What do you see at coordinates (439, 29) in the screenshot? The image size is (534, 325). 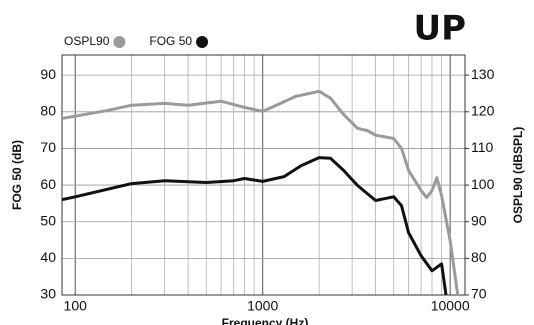 I see `chart-title: UP` at bounding box center [439, 29].